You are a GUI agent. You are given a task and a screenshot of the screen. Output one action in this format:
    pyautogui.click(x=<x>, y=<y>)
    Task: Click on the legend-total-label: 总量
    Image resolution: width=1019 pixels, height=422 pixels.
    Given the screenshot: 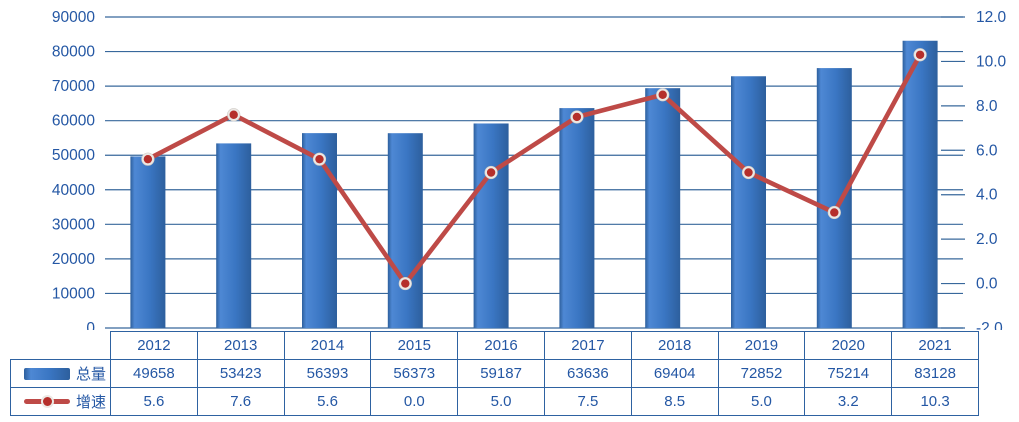 What is the action you would take?
    pyautogui.click(x=90, y=374)
    